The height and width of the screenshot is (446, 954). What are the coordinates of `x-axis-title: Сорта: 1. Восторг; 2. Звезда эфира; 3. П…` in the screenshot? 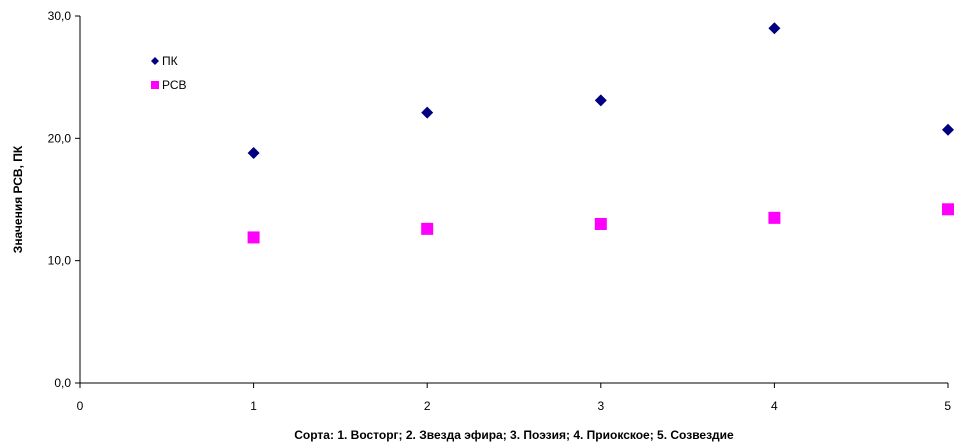 It's located at (514, 435).